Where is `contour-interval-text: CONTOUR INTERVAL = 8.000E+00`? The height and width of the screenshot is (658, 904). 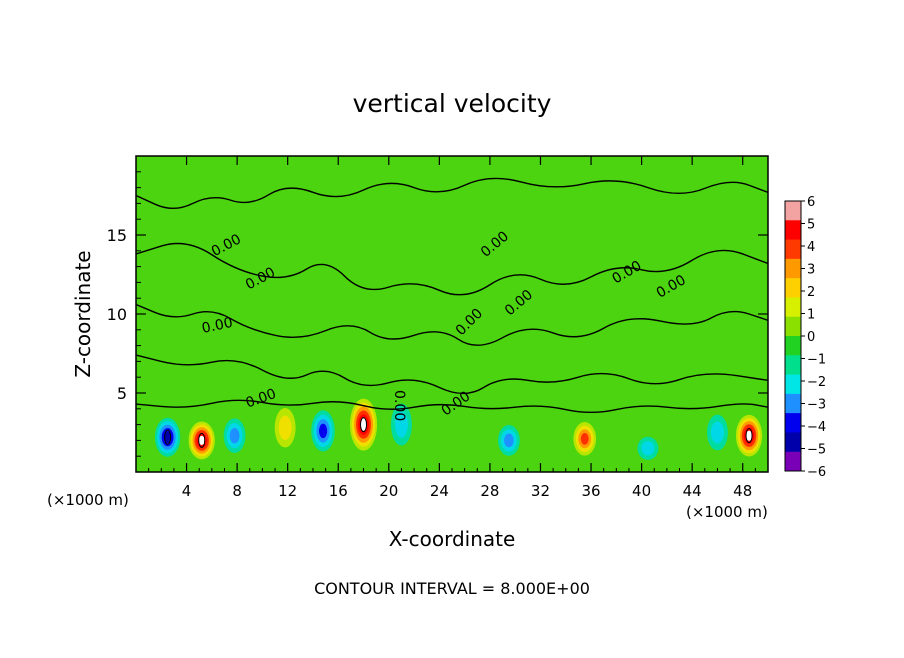 contour-interval-text: CONTOUR INTERVAL = 8.000E+00 is located at coordinates (452, 588).